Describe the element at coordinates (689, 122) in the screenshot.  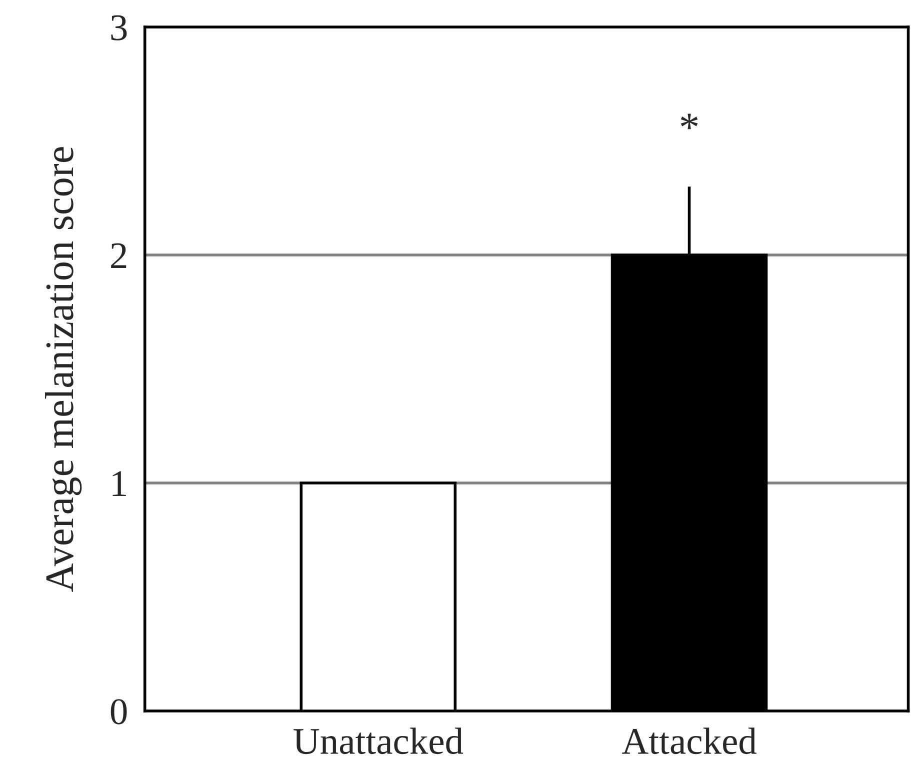
I see `annotation: *` at that location.